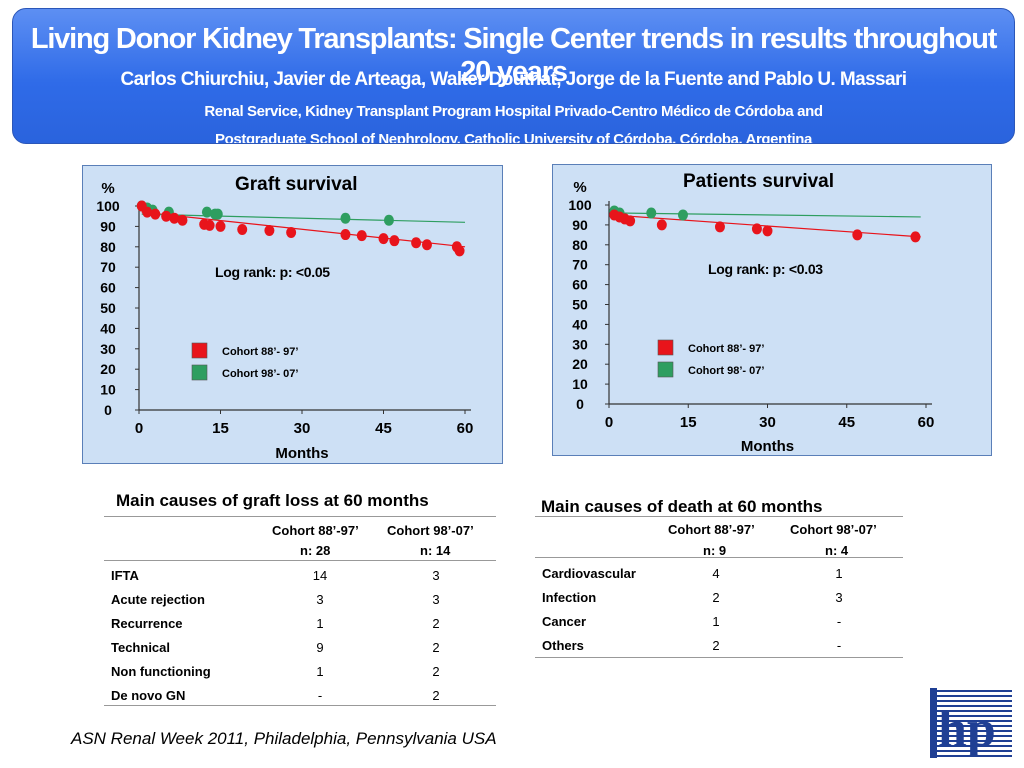  Describe the element at coordinates (837, 550) in the screenshot. I see `death-col2-n: n: 4` at that location.